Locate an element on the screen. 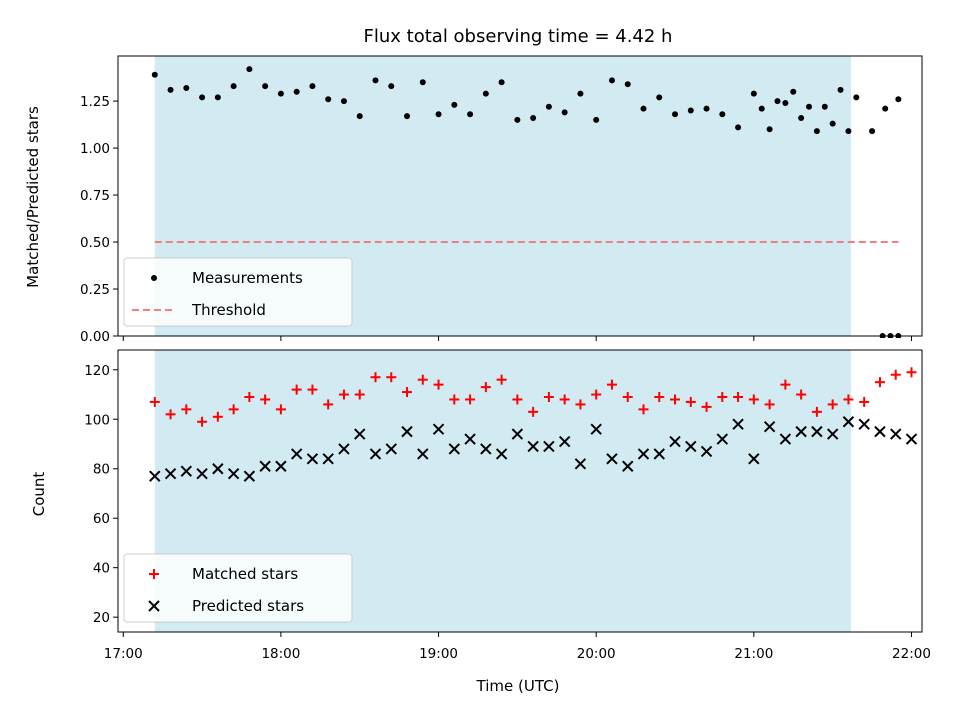 The image size is (960, 724). x-tick-label: 19:00 is located at coordinates (438, 654).